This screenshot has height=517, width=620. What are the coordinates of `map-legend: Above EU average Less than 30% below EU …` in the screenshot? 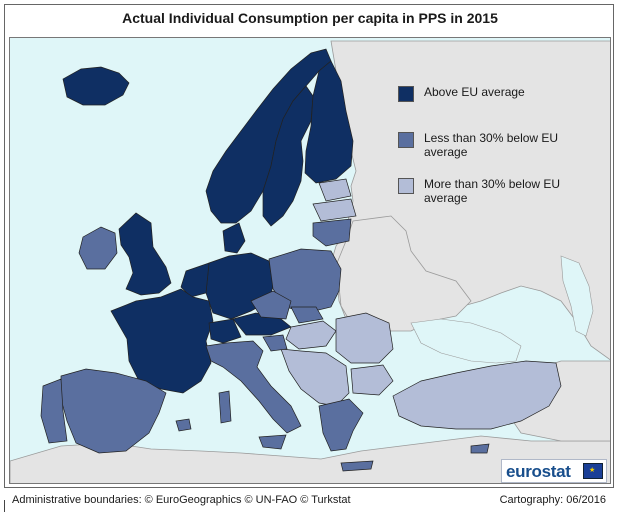 It's located at (498, 154).